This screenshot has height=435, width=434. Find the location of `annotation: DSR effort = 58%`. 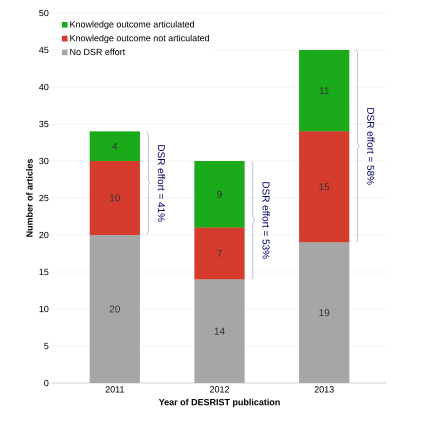

annotation: DSR effort = 58% is located at coordinates (370, 146).